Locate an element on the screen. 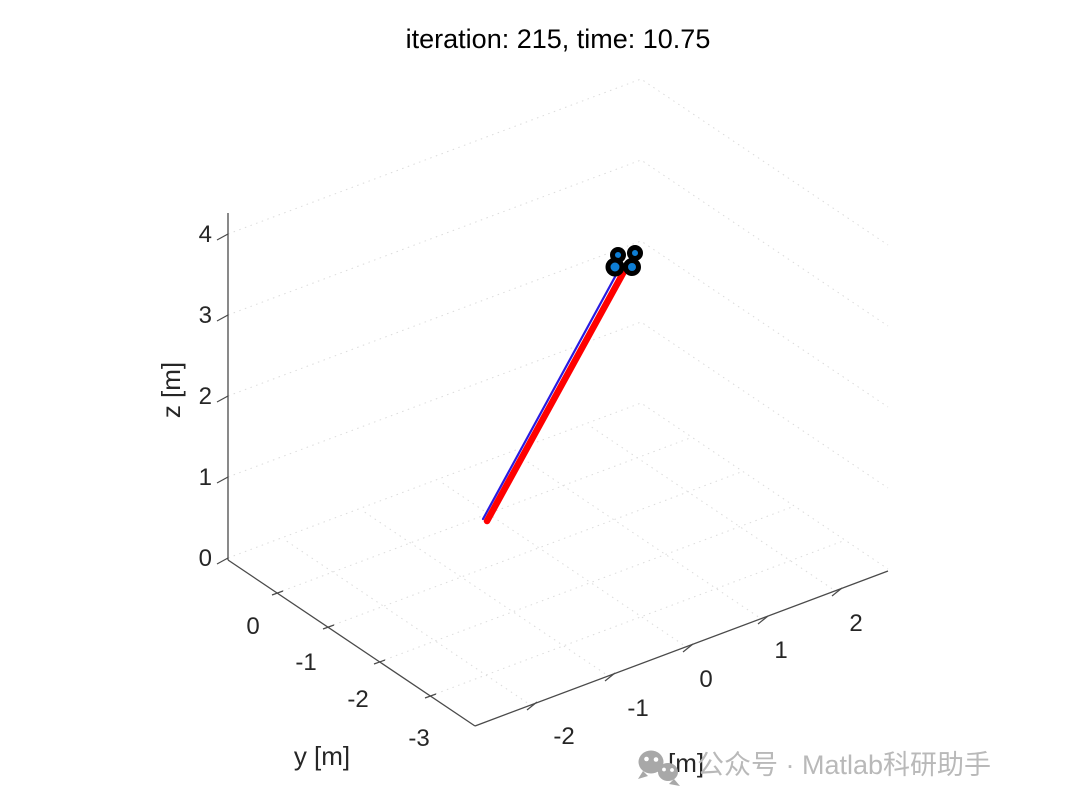 The height and width of the screenshot is (807, 1080). watermark-text: 公众号 · Matlab科研助手 is located at coordinates (844, 765).